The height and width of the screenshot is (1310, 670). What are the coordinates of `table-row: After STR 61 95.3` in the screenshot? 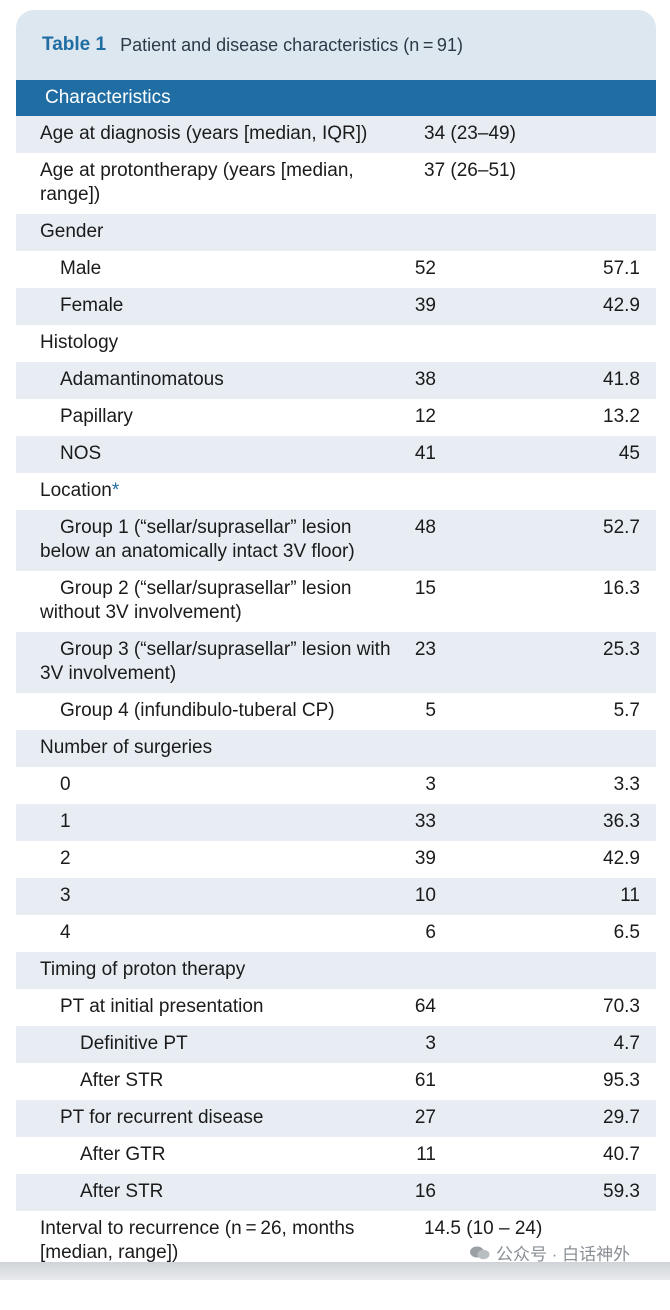 It's located at (336, 1081).